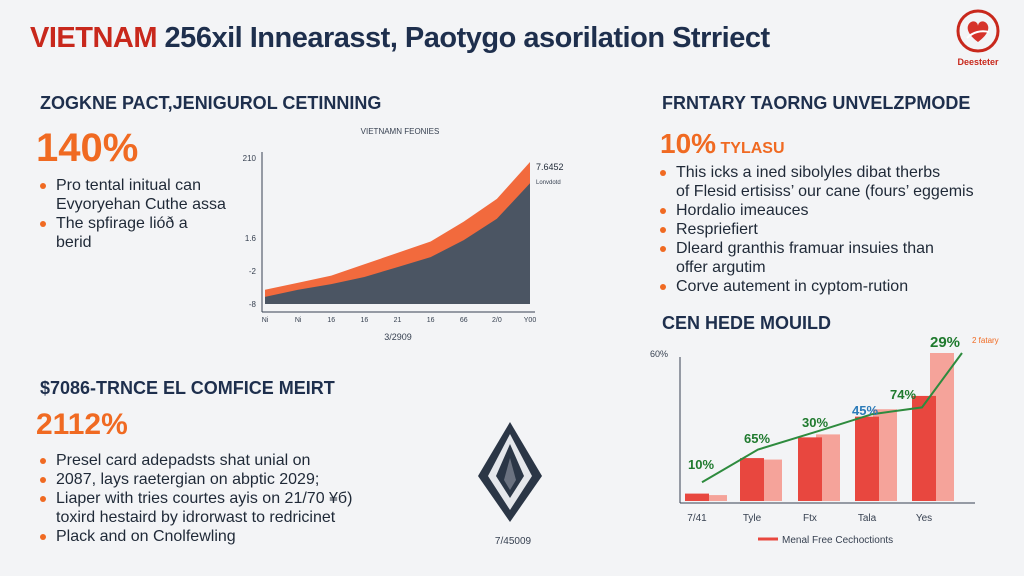 This screenshot has width=1024, height=576. Describe the element at coordinates (924, 518) in the screenshot. I see `bar-x-tick: Yes` at that location.